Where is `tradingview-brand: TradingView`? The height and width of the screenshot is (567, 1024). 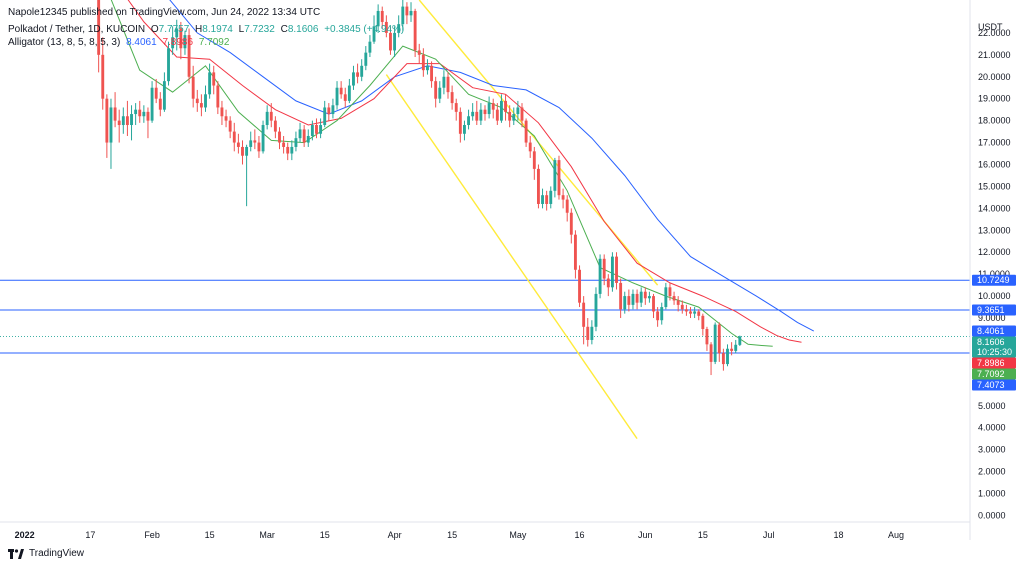
tradingview-brand: TradingView is located at coordinates (46, 553).